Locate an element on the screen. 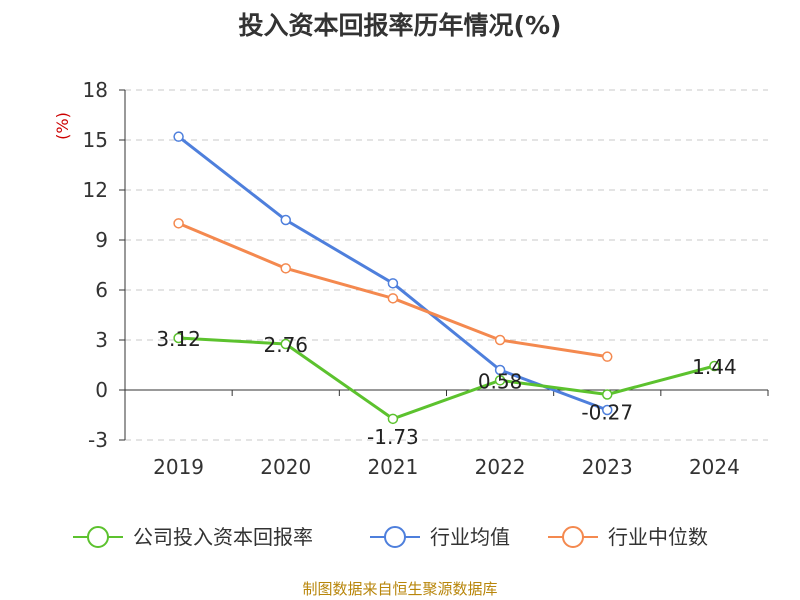 This screenshot has height=600, width=800. data-label: 1.44 is located at coordinates (714, 367).